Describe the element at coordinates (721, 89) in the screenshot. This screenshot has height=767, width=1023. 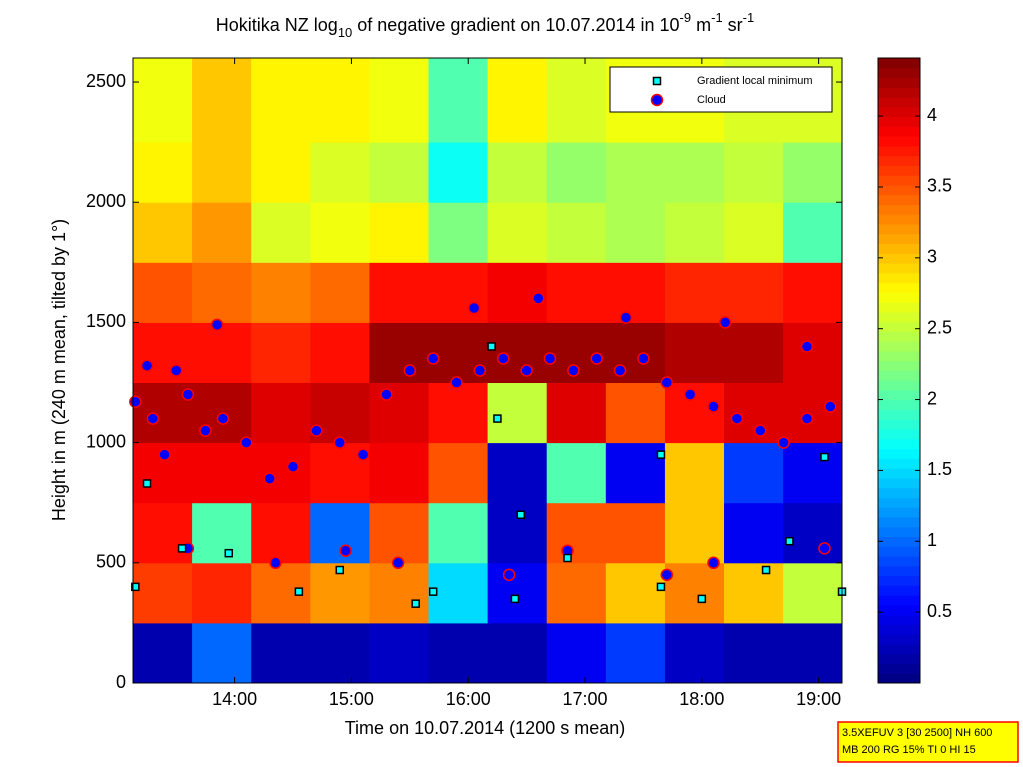
I see `legend-box` at that location.